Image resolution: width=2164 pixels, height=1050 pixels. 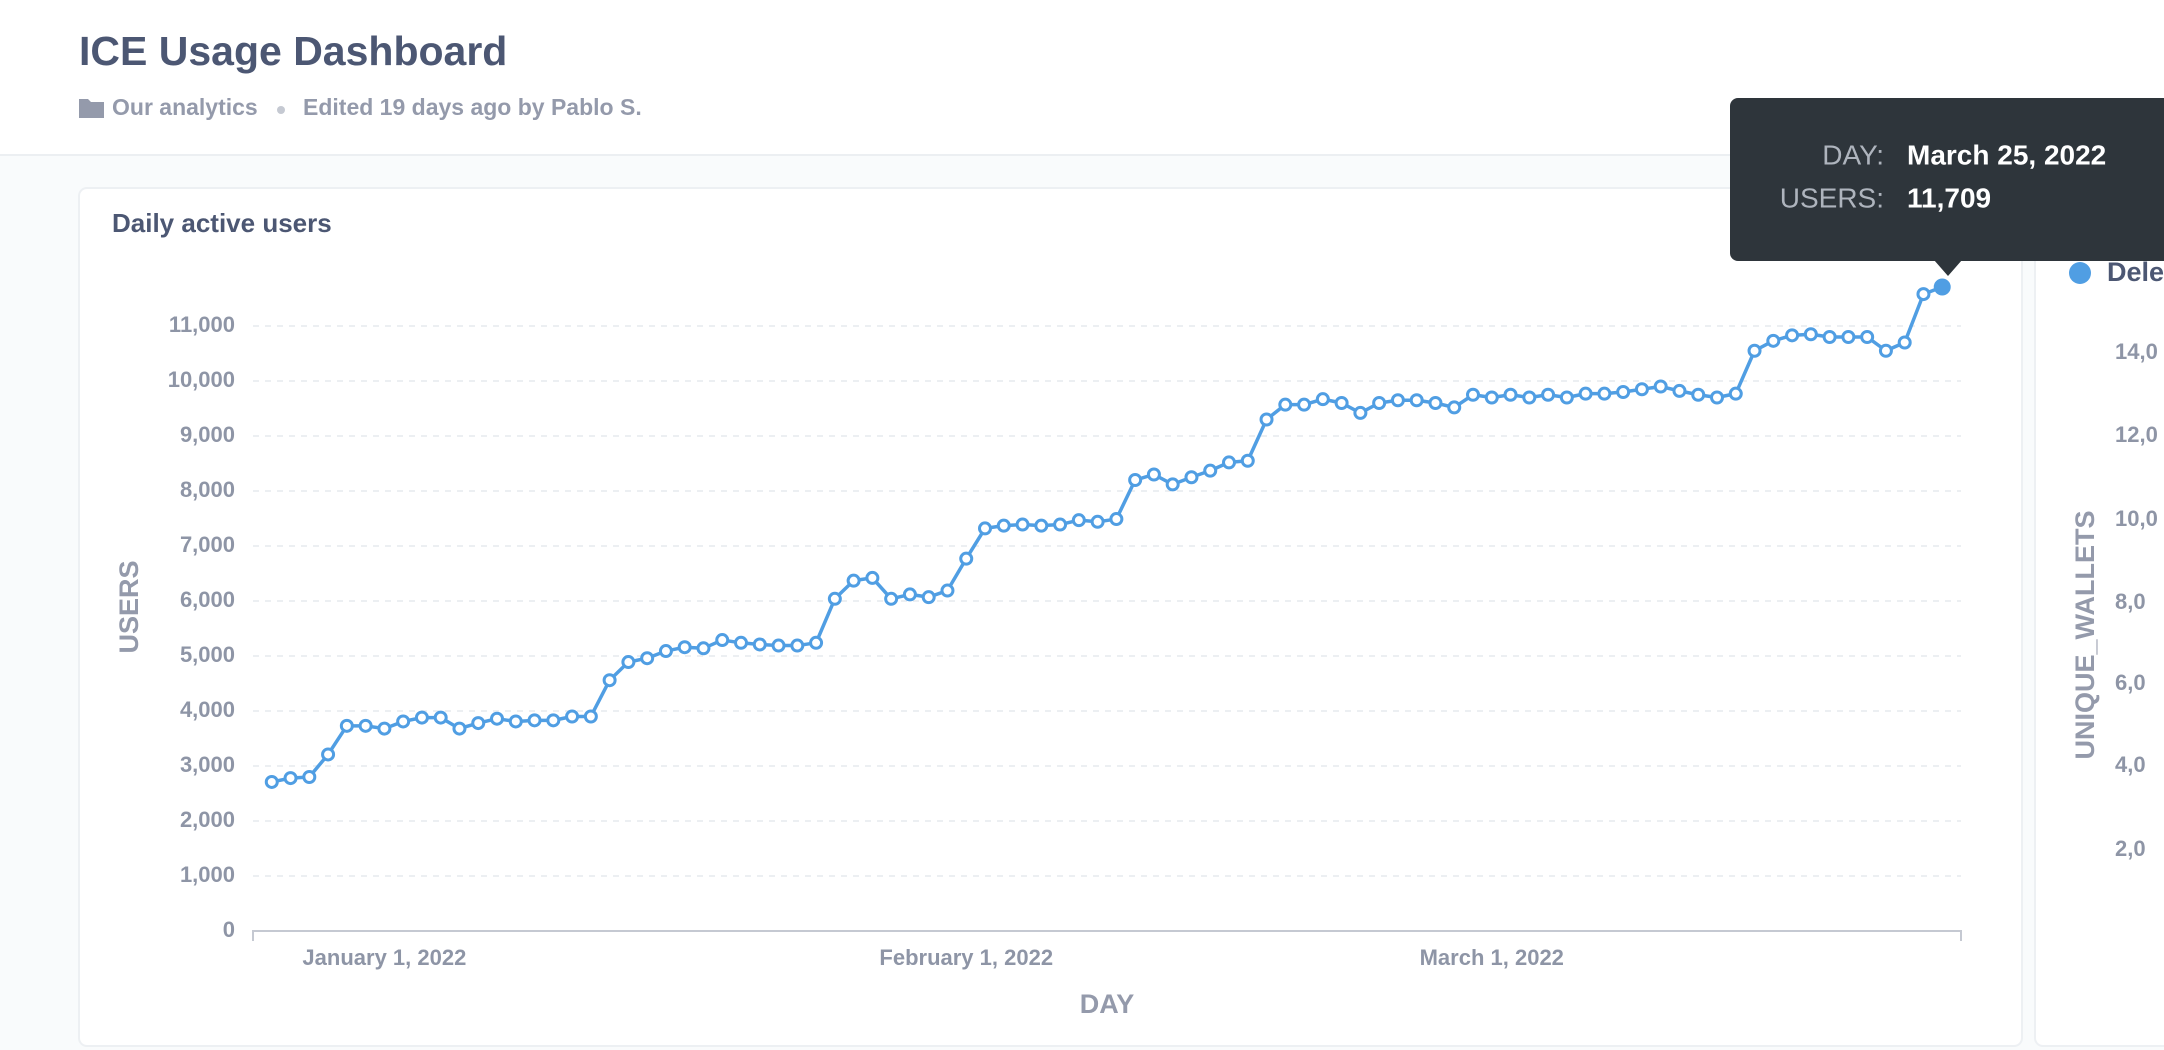 What do you see at coordinates (1832, 197) in the screenshot?
I see `tooltip-key: USERS:` at bounding box center [1832, 197].